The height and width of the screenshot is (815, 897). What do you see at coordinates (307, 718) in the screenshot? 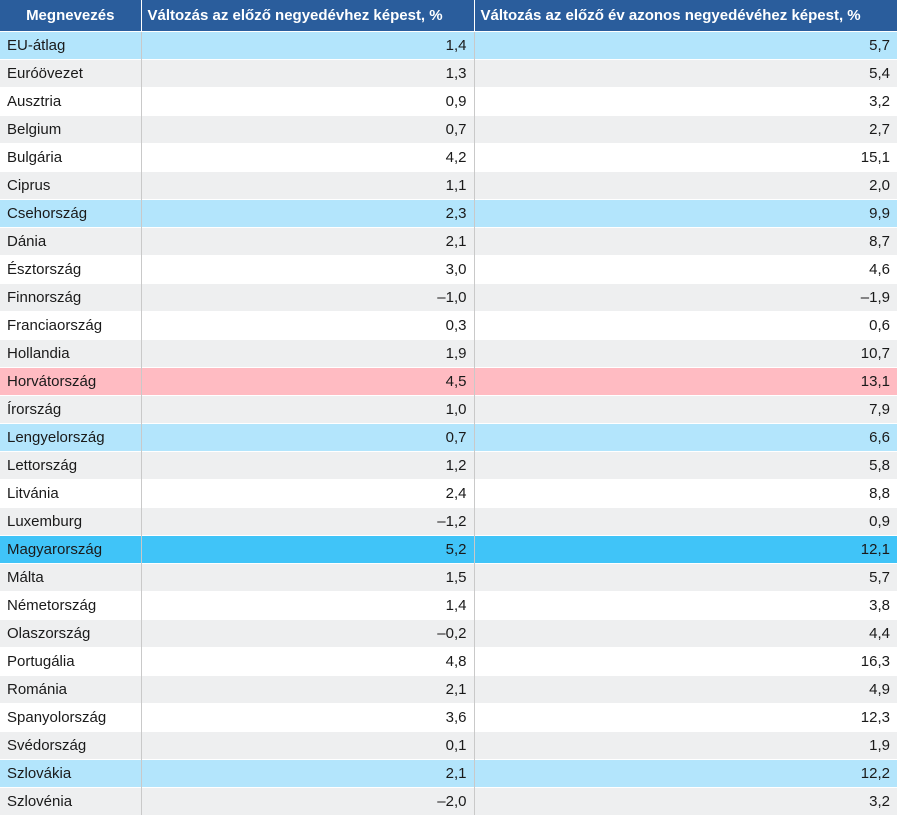
I see `qoq-value-cell: 3,6` at bounding box center [307, 718].